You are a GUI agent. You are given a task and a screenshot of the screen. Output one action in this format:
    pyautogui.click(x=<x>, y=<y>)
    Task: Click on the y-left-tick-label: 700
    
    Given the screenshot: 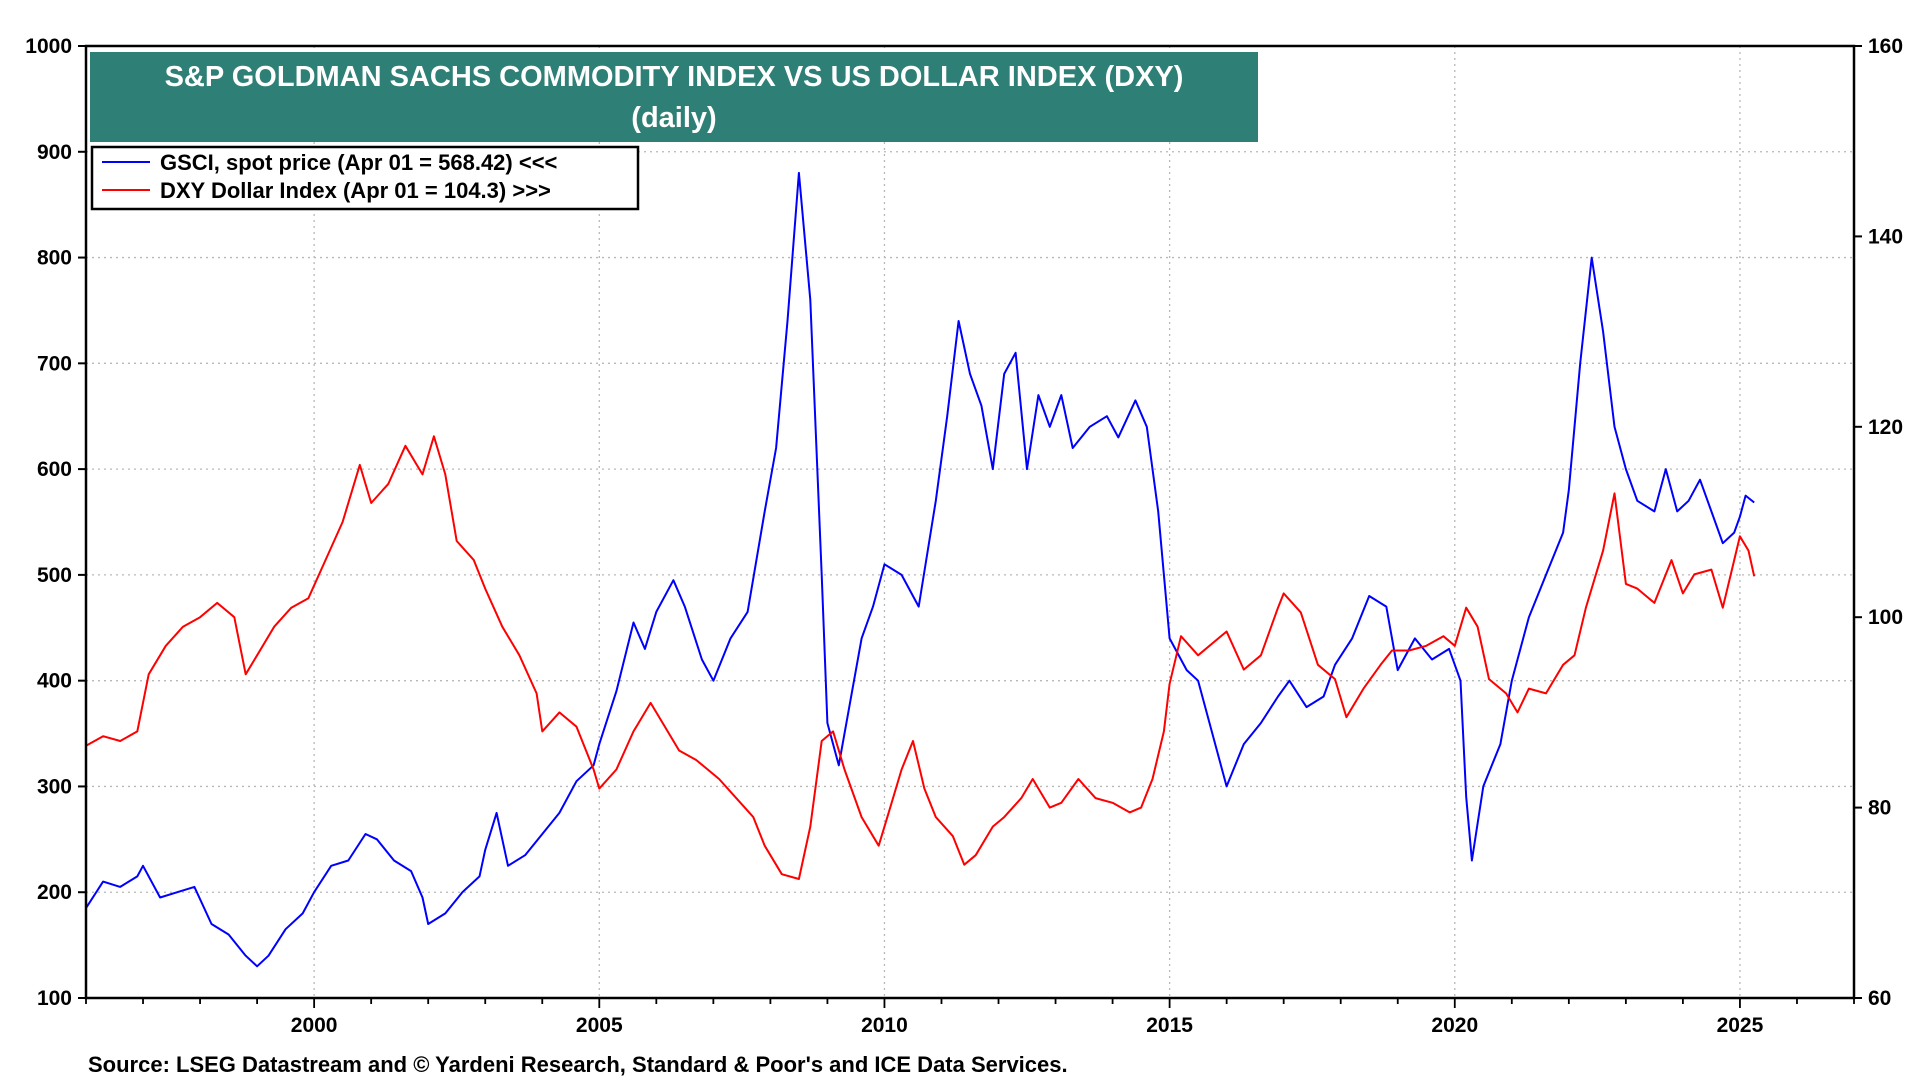 What is the action you would take?
    pyautogui.click(x=54, y=363)
    